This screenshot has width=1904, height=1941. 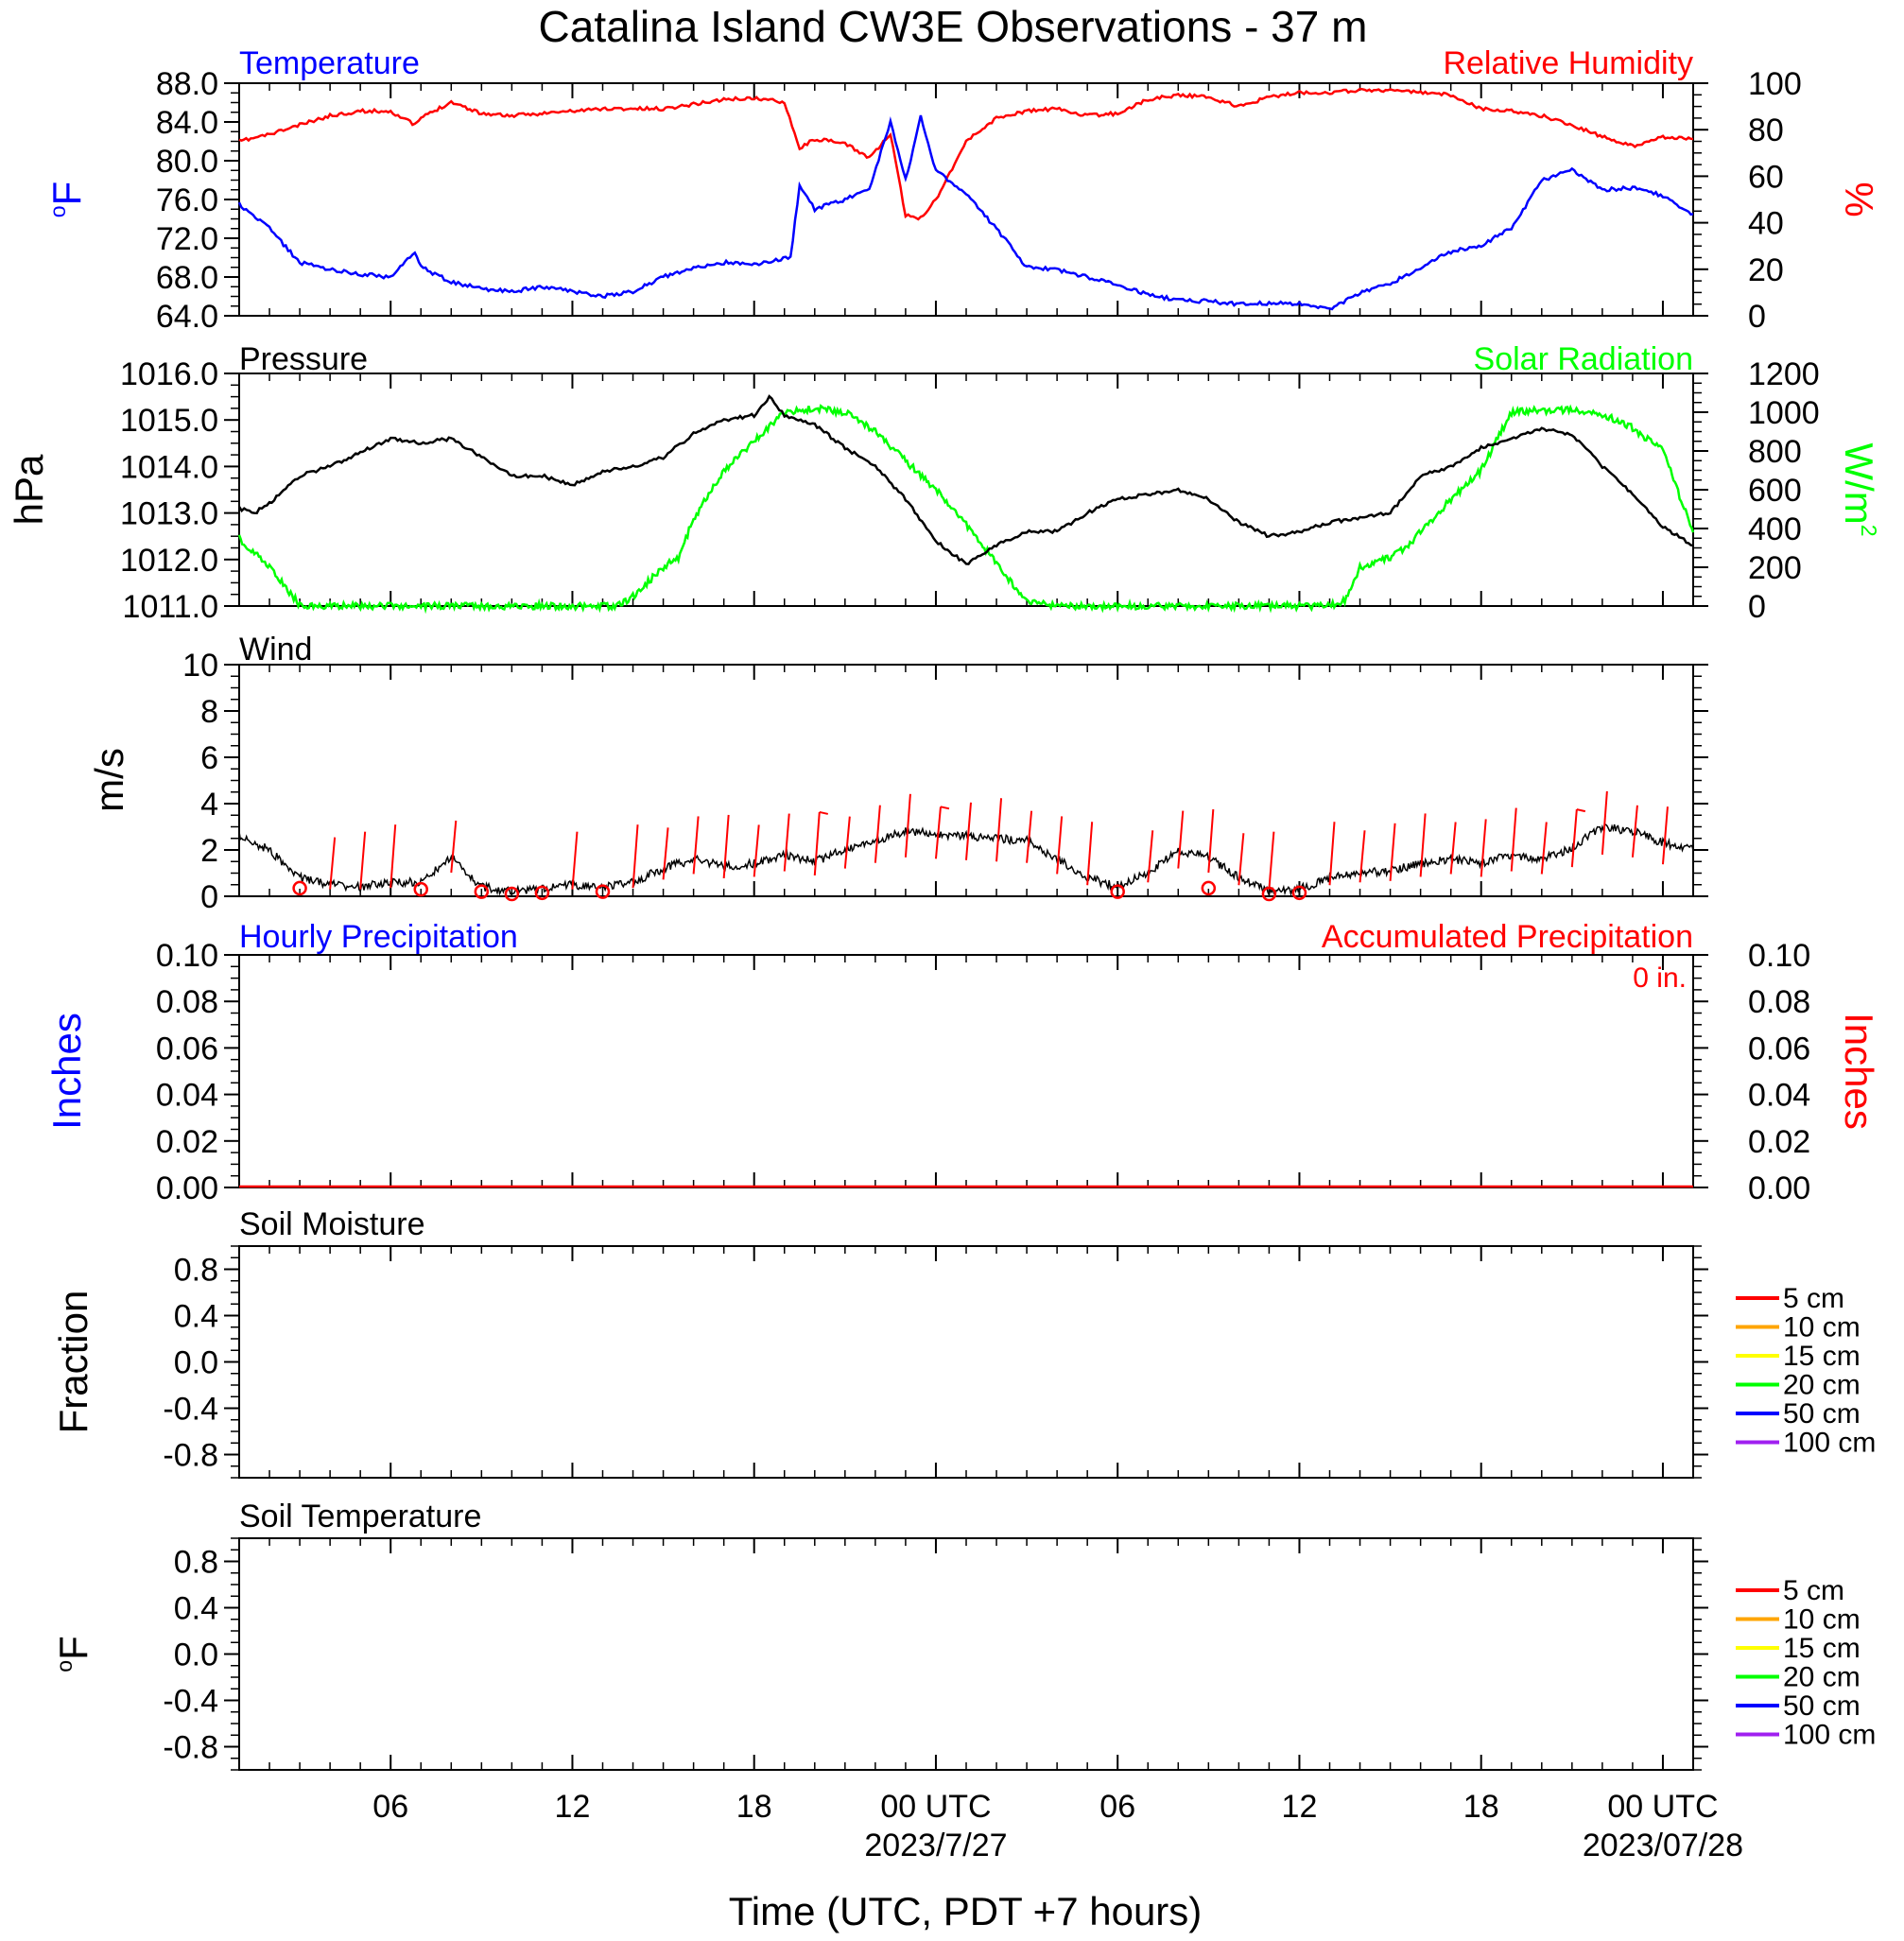 What do you see at coordinates (935, 1807) in the screenshot?
I see `x-tick-label: 00 UTC` at bounding box center [935, 1807].